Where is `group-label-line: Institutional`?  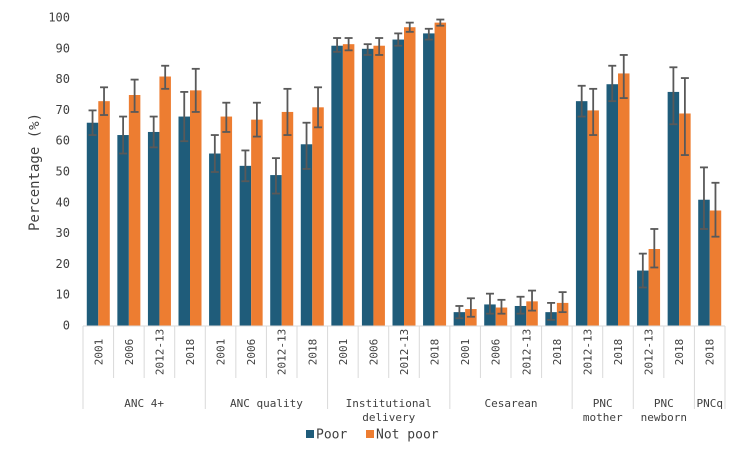
group-label-line: Institutional is located at coordinates (389, 403).